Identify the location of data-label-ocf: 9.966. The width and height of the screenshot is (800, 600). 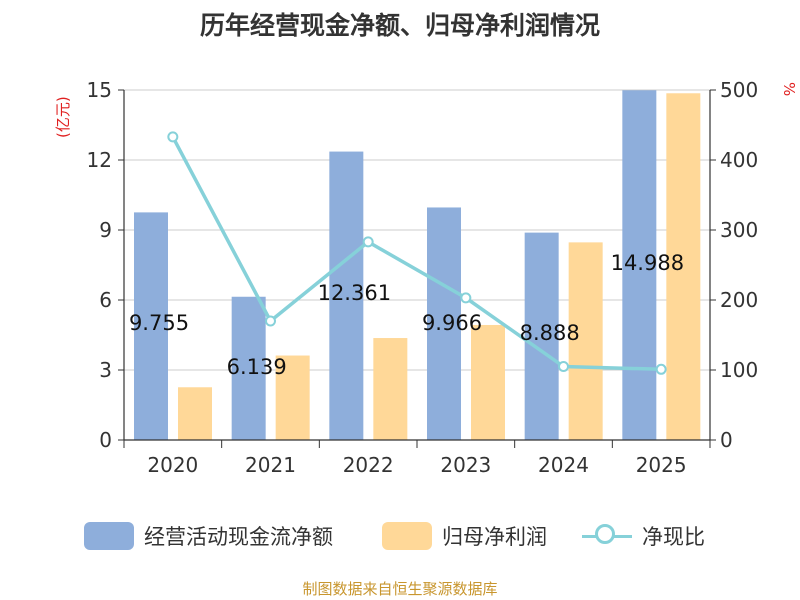
(452, 323).